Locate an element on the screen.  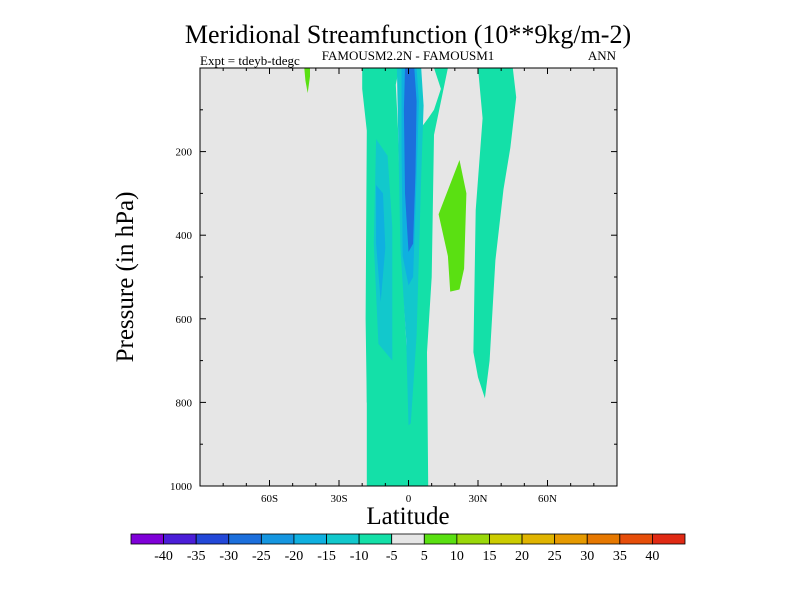
x-tick-label: 30N is located at coordinates (478, 499).